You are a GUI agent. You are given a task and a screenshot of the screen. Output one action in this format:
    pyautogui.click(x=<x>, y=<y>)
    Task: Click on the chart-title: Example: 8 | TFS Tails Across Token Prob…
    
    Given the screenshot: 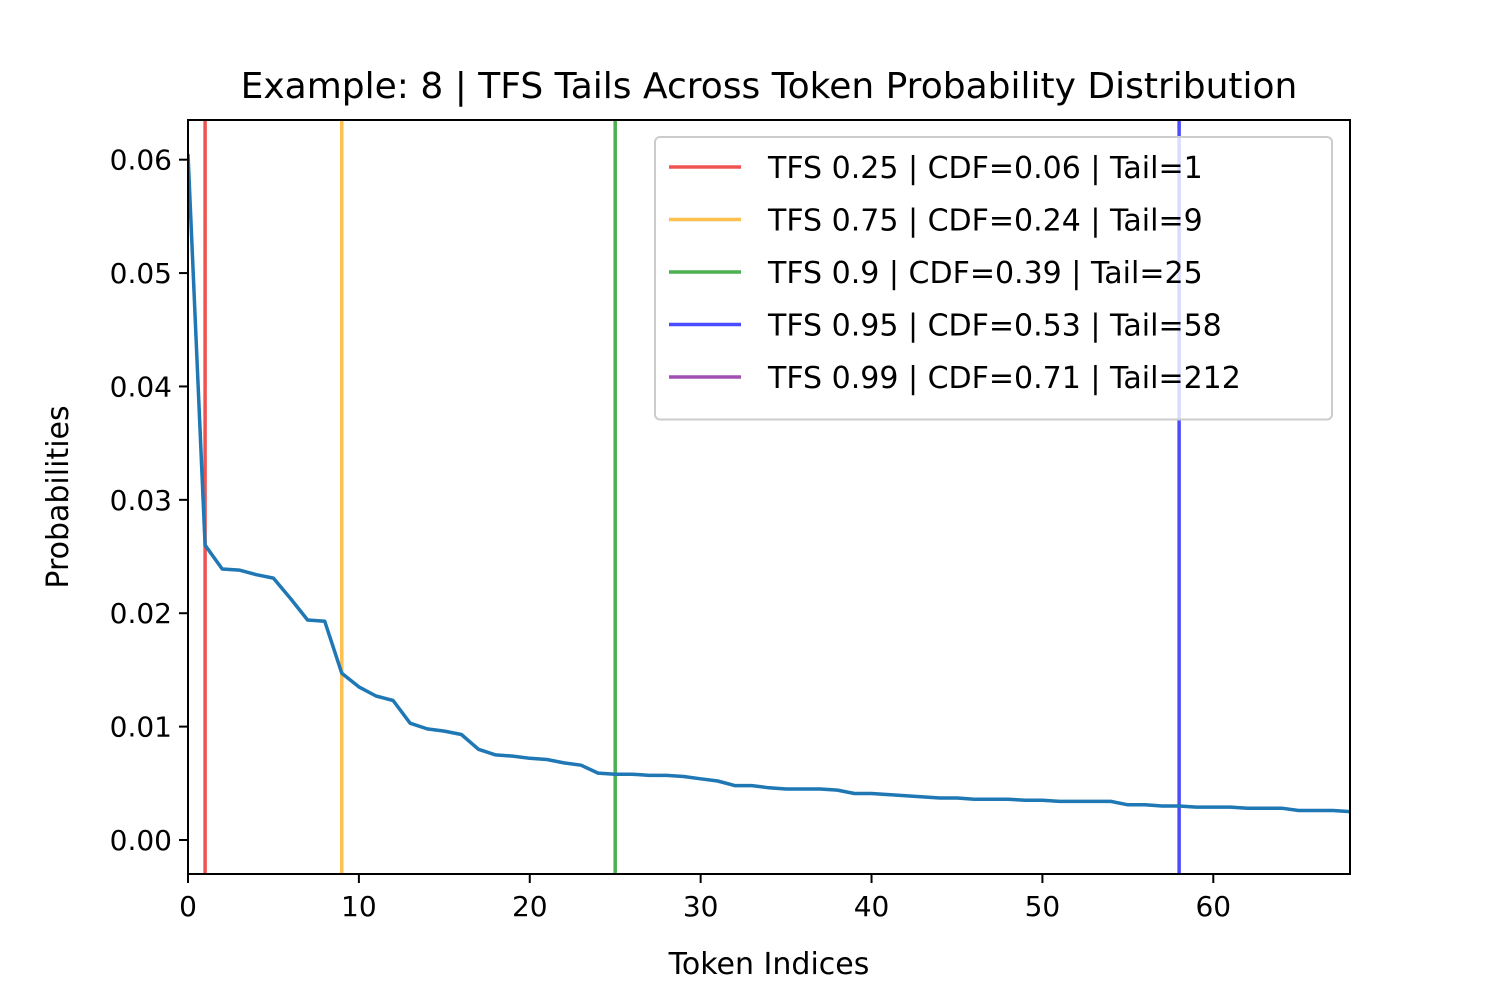 What is the action you would take?
    pyautogui.click(x=769, y=86)
    